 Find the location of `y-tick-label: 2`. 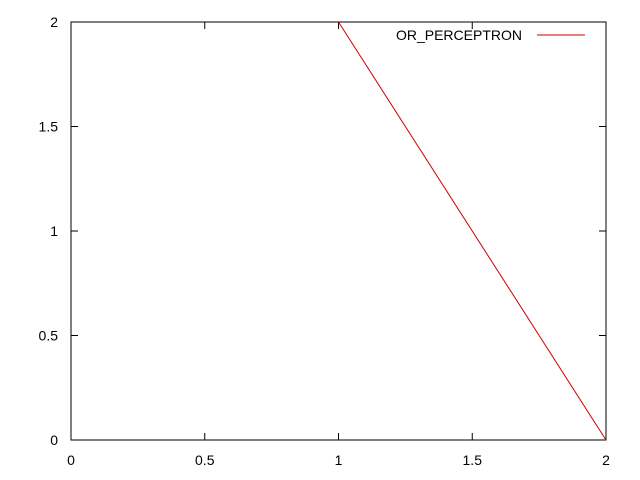

y-tick-label: 2 is located at coordinates (54, 22).